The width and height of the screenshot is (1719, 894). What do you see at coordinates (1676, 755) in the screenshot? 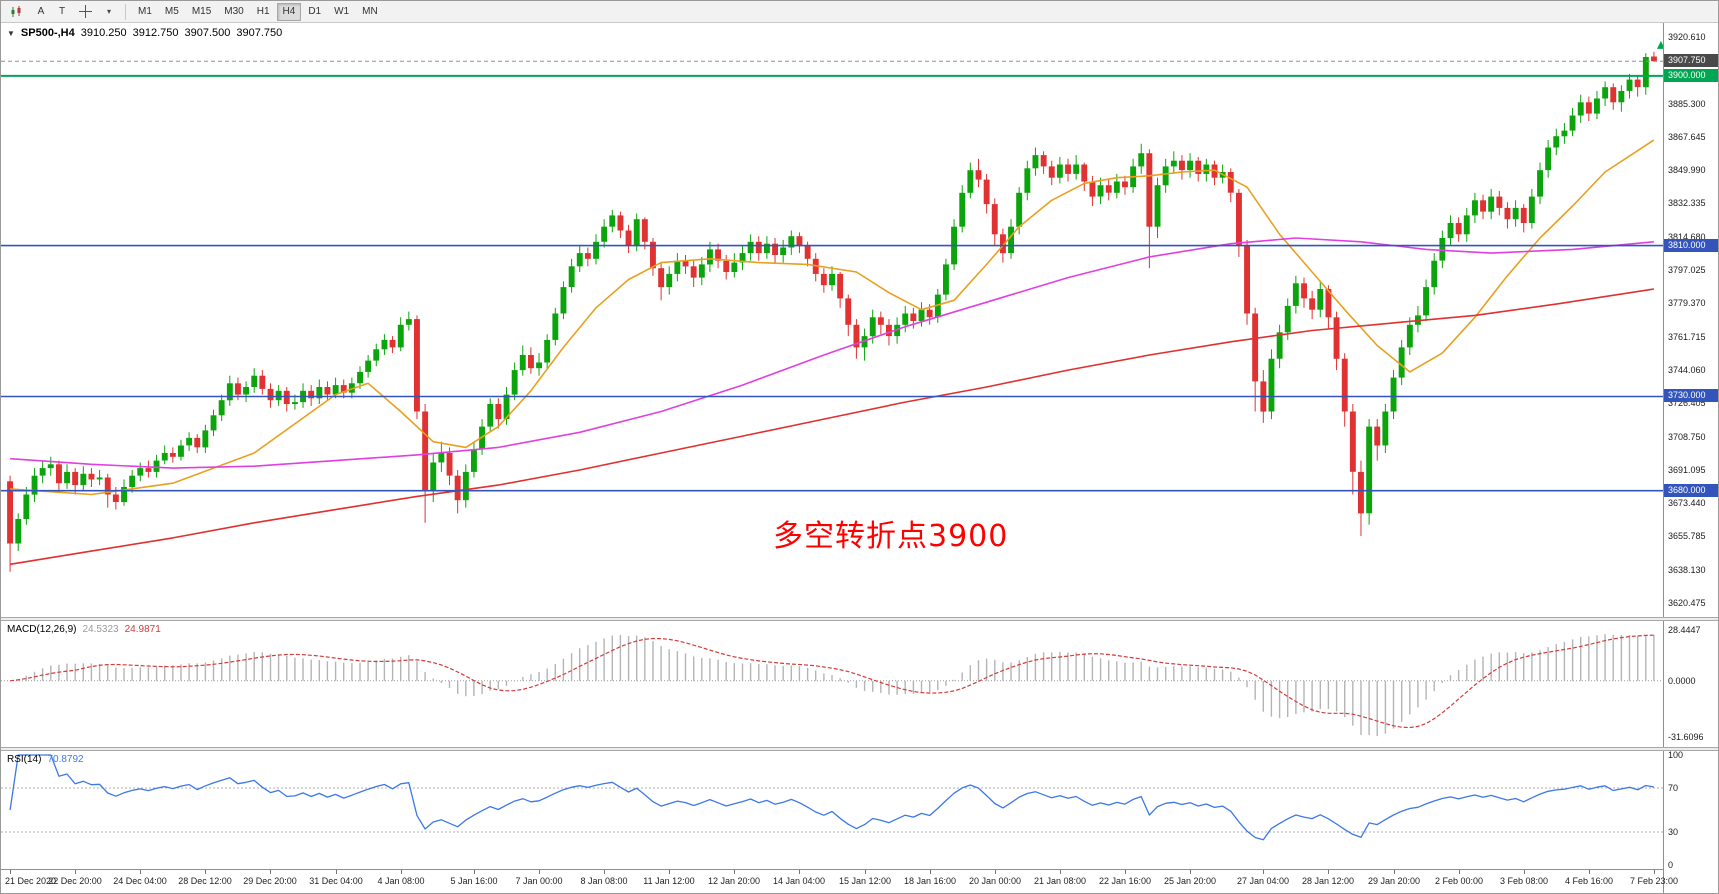
I see `rsi-axis-label: 100` at bounding box center [1676, 755].